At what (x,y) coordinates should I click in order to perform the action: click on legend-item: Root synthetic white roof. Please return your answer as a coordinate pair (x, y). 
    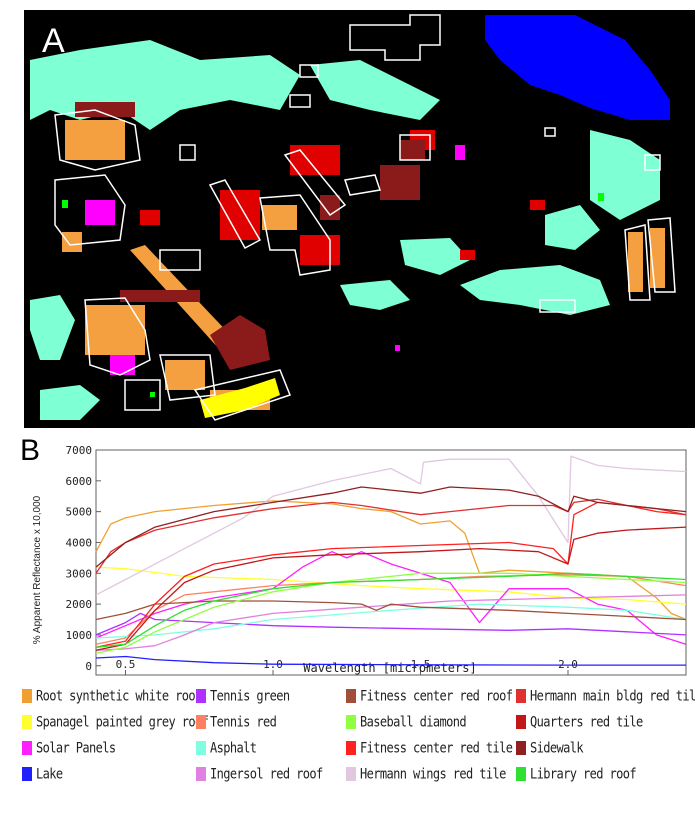
    Looking at the image, I should click on (112, 696).